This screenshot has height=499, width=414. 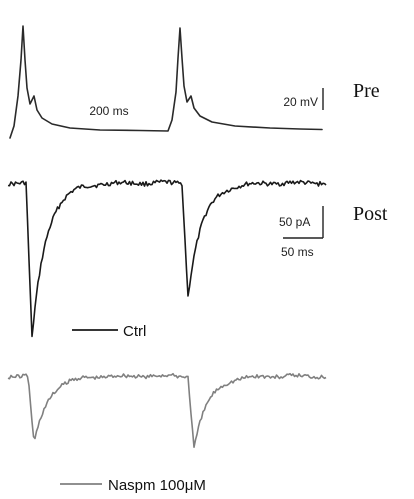 What do you see at coordinates (294, 222) in the screenshot?
I see `current-scale-label: 50 pA` at bounding box center [294, 222].